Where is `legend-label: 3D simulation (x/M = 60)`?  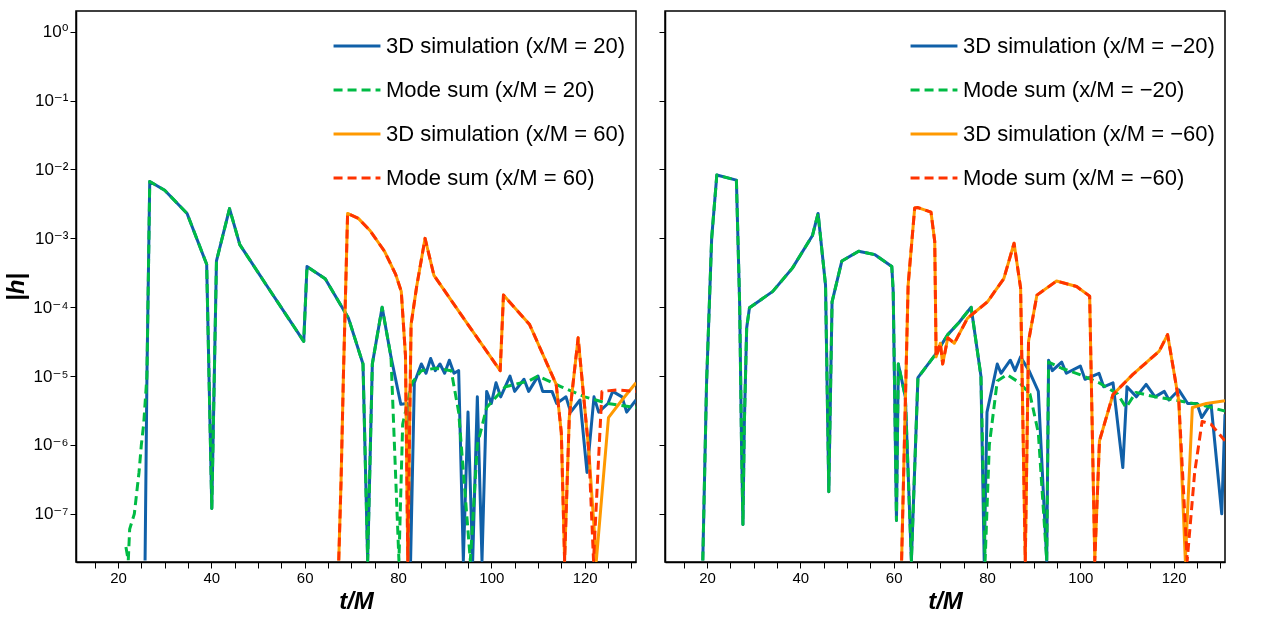
legend-label: 3D simulation (x/M = 60) is located at coordinates (506, 133).